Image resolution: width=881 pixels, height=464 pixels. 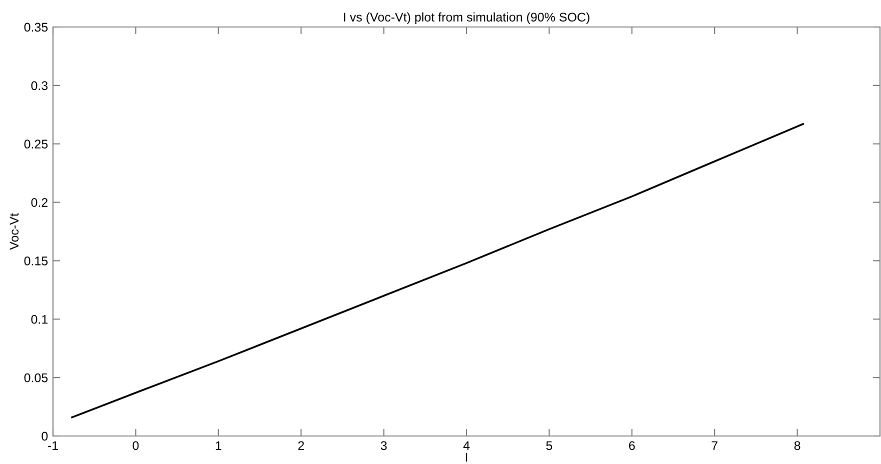 What do you see at coordinates (36, 144) in the screenshot?
I see `y-tick-label: 0.25` at bounding box center [36, 144].